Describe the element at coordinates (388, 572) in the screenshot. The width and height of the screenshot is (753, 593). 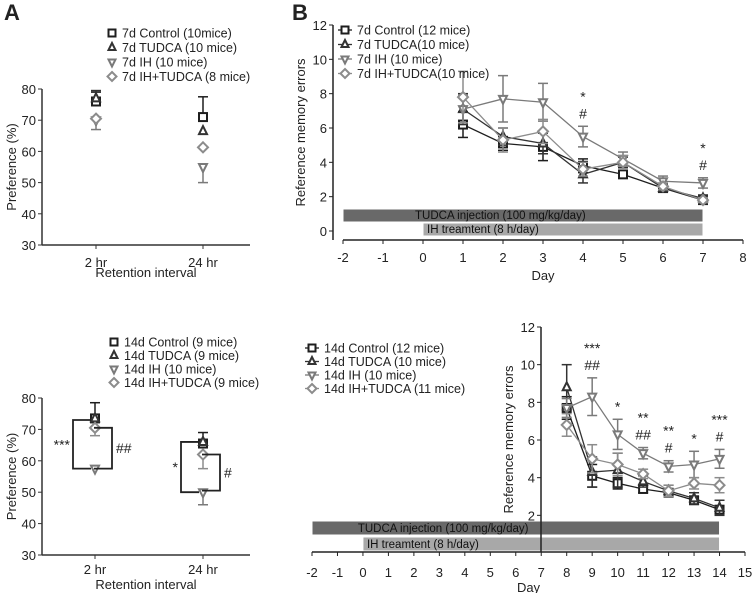
I see `x-tick-label: 1` at that location.